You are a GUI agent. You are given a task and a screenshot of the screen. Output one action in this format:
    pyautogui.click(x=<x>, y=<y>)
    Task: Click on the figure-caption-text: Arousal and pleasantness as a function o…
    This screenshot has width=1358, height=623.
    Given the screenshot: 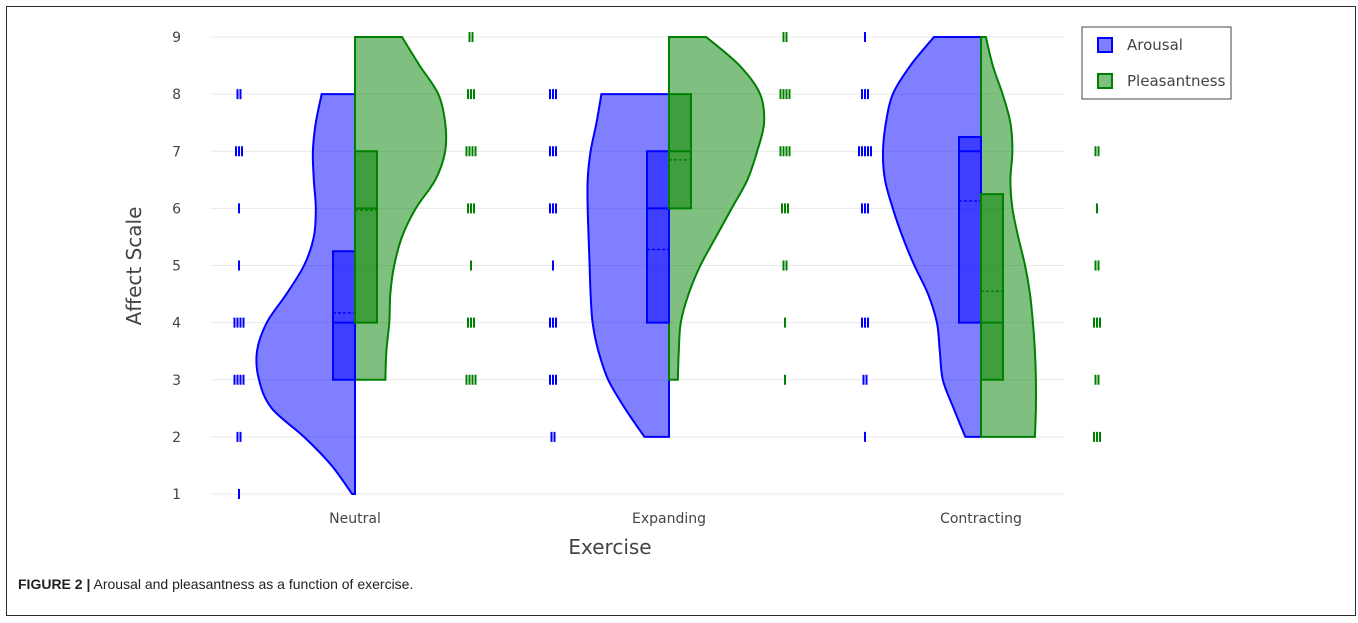 What is the action you would take?
    pyautogui.click(x=253, y=584)
    